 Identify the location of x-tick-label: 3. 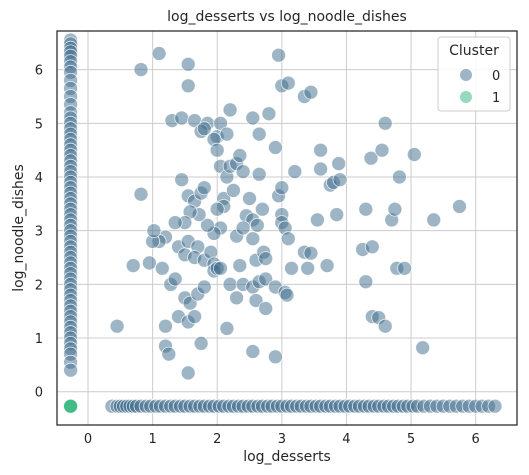
(282, 439).